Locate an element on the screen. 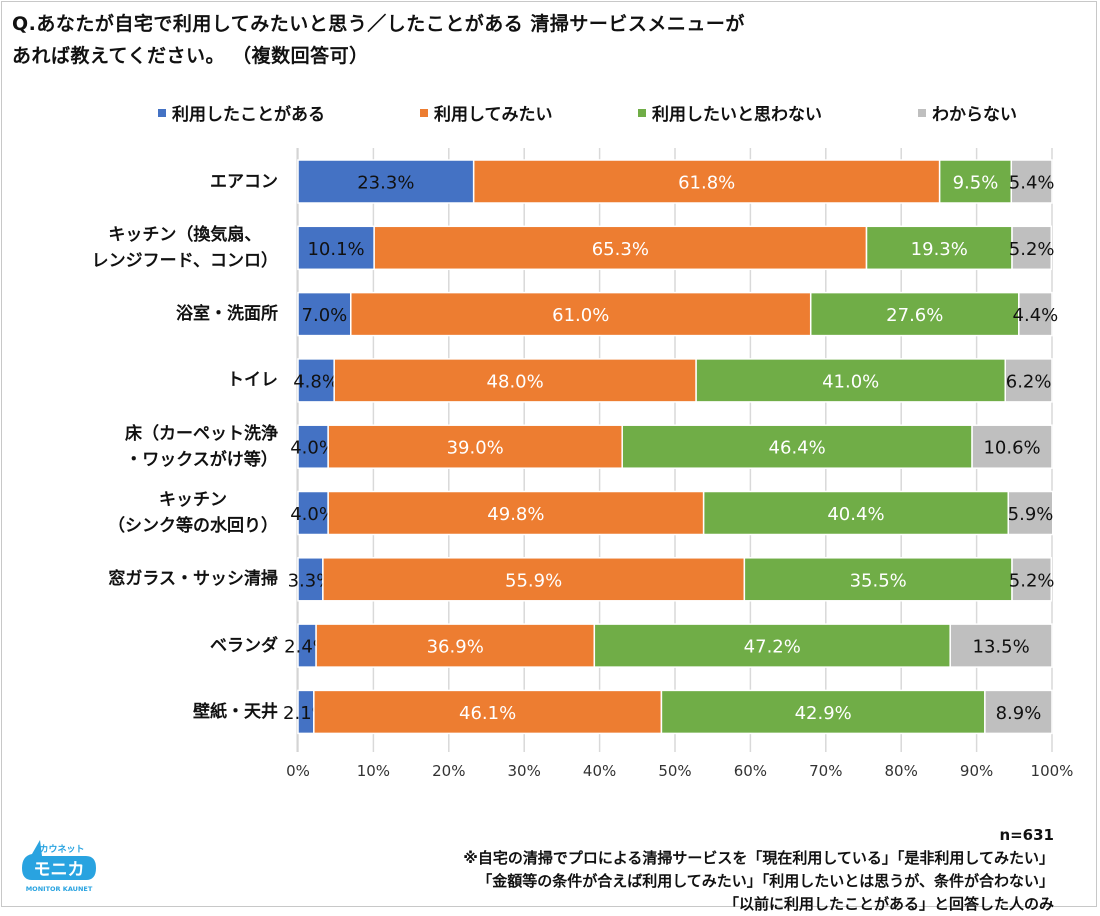  category-label: 壁紙・天井 is located at coordinates (235, 712).